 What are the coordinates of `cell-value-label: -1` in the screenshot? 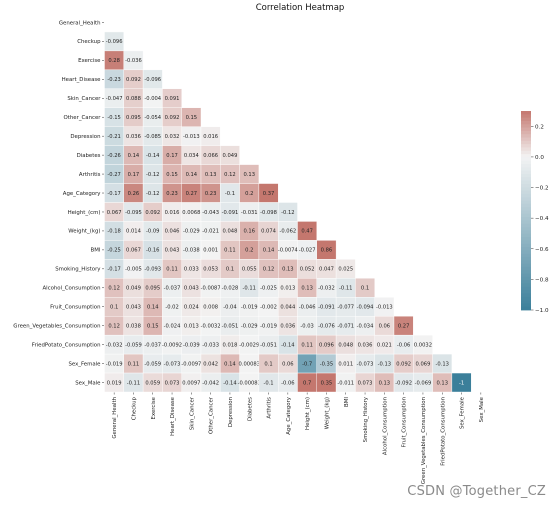 It's located at (461, 383).